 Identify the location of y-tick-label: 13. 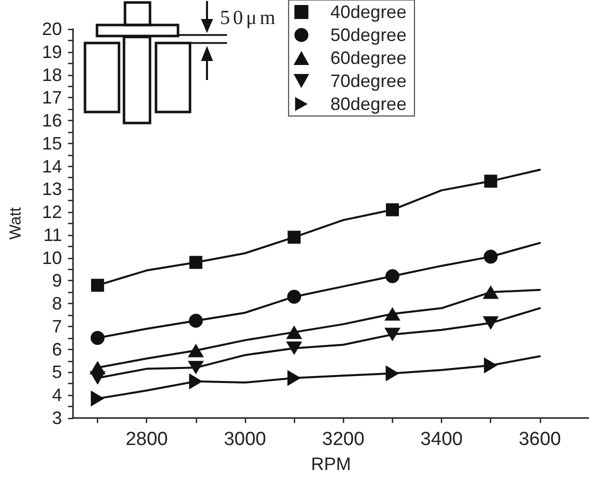
(52, 189).